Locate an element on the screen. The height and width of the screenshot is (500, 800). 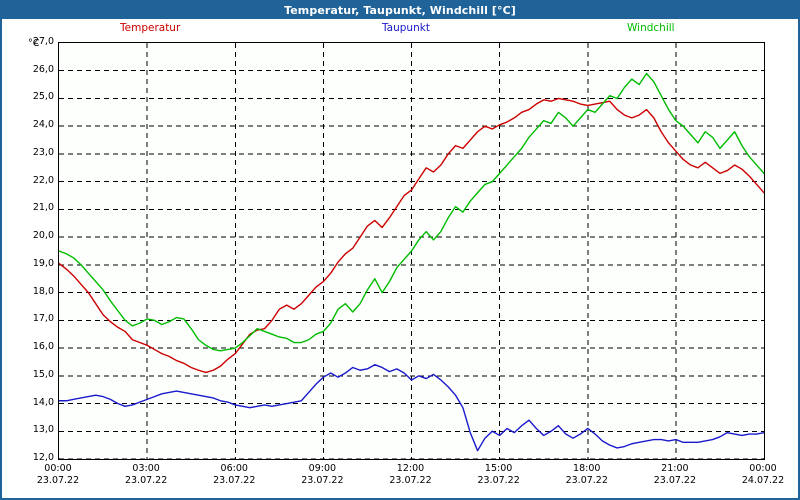
y-axis-tick-16-0: 16,0 is located at coordinates (43, 347).